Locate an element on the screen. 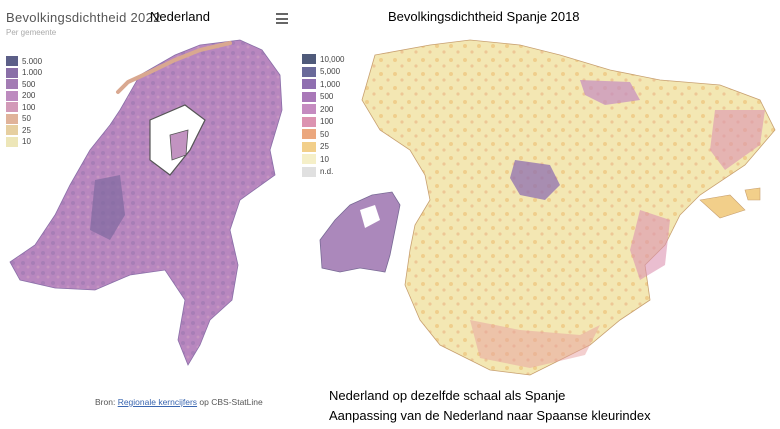 The image size is (780, 429). left-legend-label: 200 is located at coordinates (29, 95).